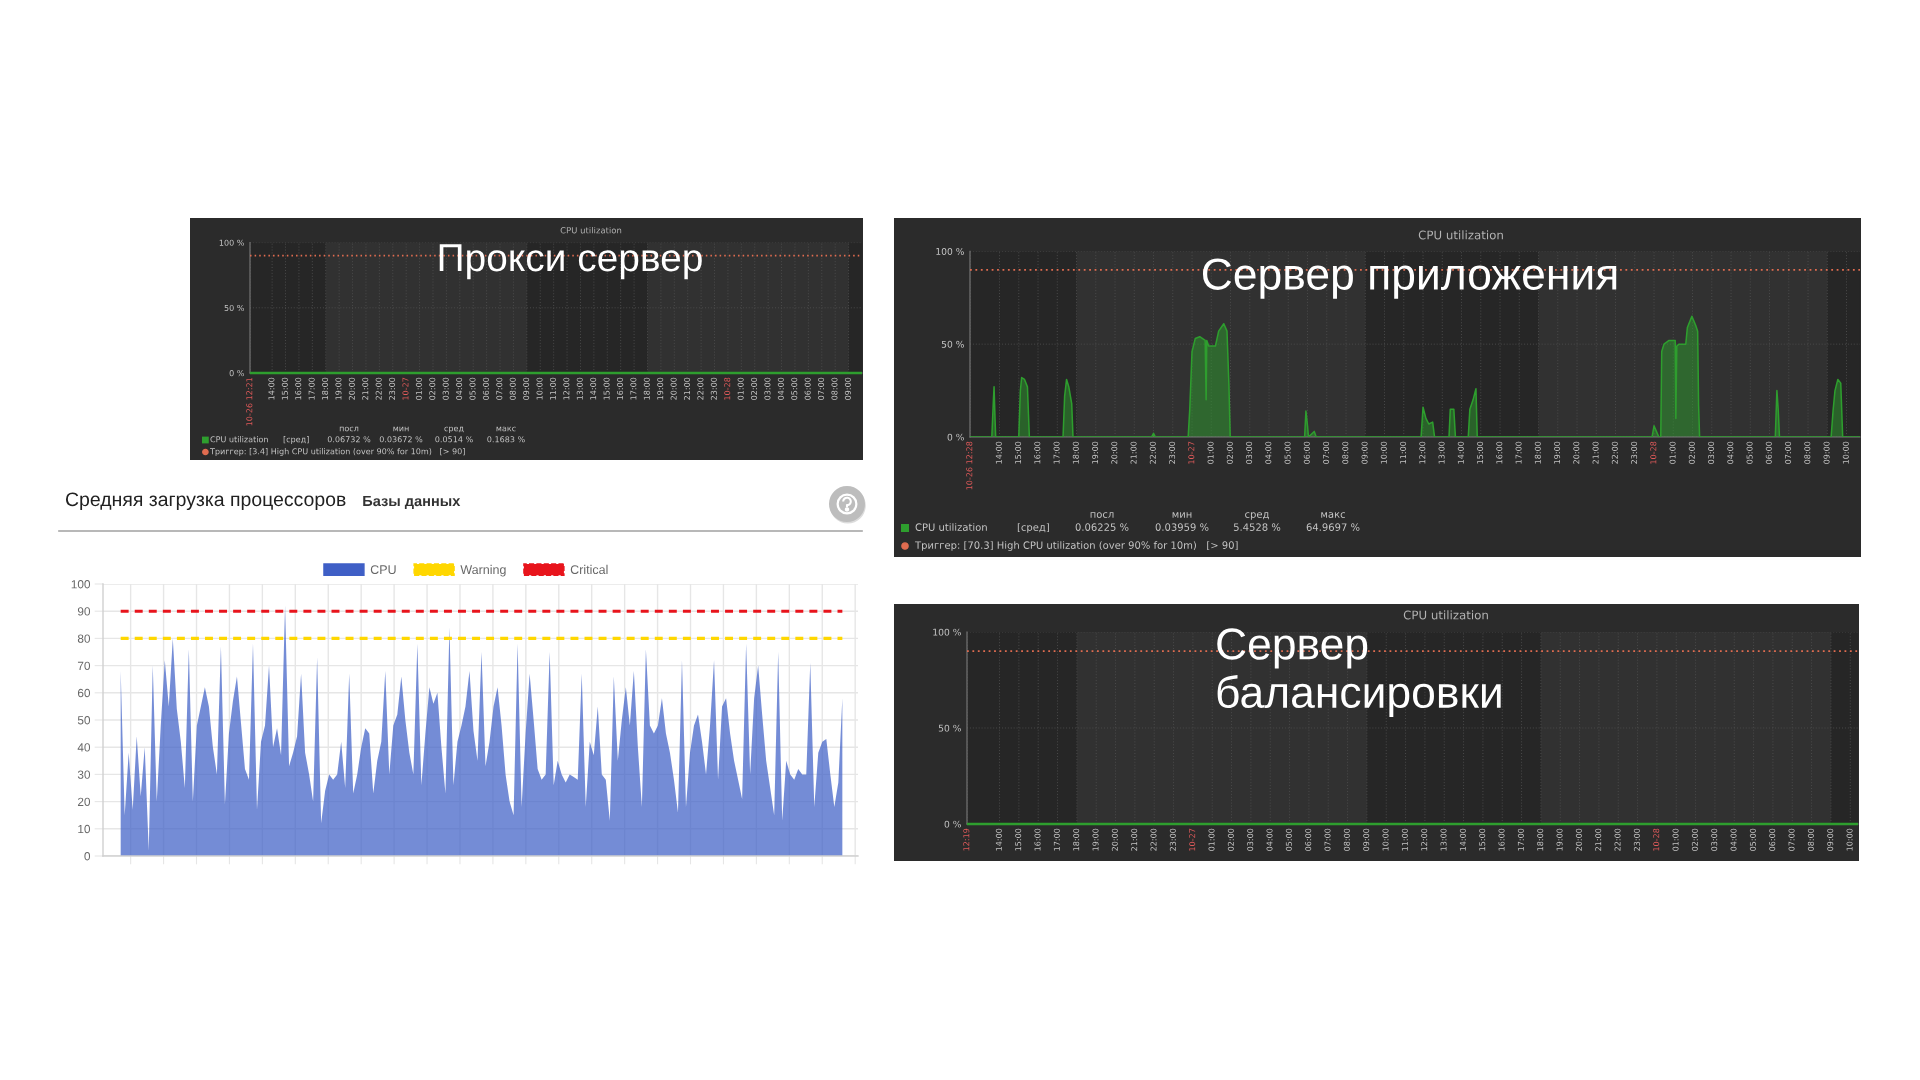  What do you see at coordinates (483, 570) in the screenshot?
I see `legend-label: Warning` at bounding box center [483, 570].